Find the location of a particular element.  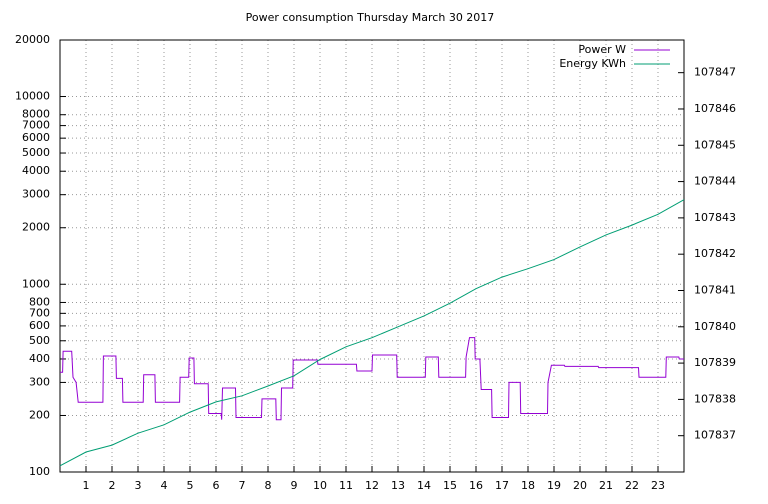

y-tick-label: 800 is located at coordinates (39, 301).